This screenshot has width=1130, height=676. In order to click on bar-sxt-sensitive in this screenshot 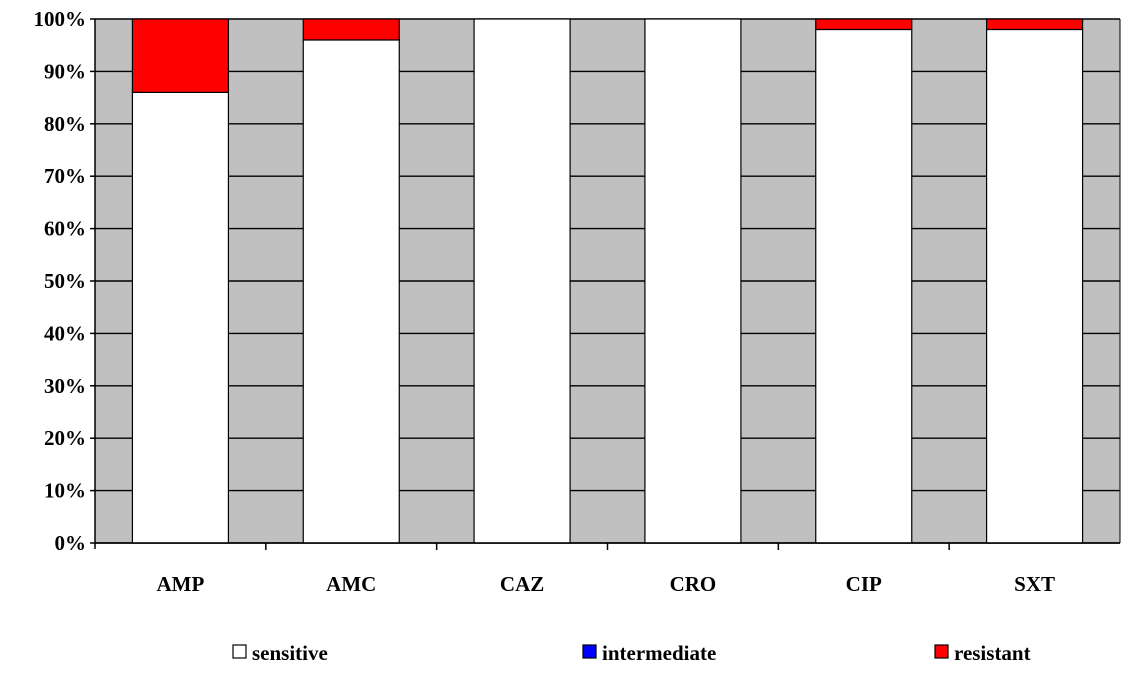, I will do `click(1034, 286)`.